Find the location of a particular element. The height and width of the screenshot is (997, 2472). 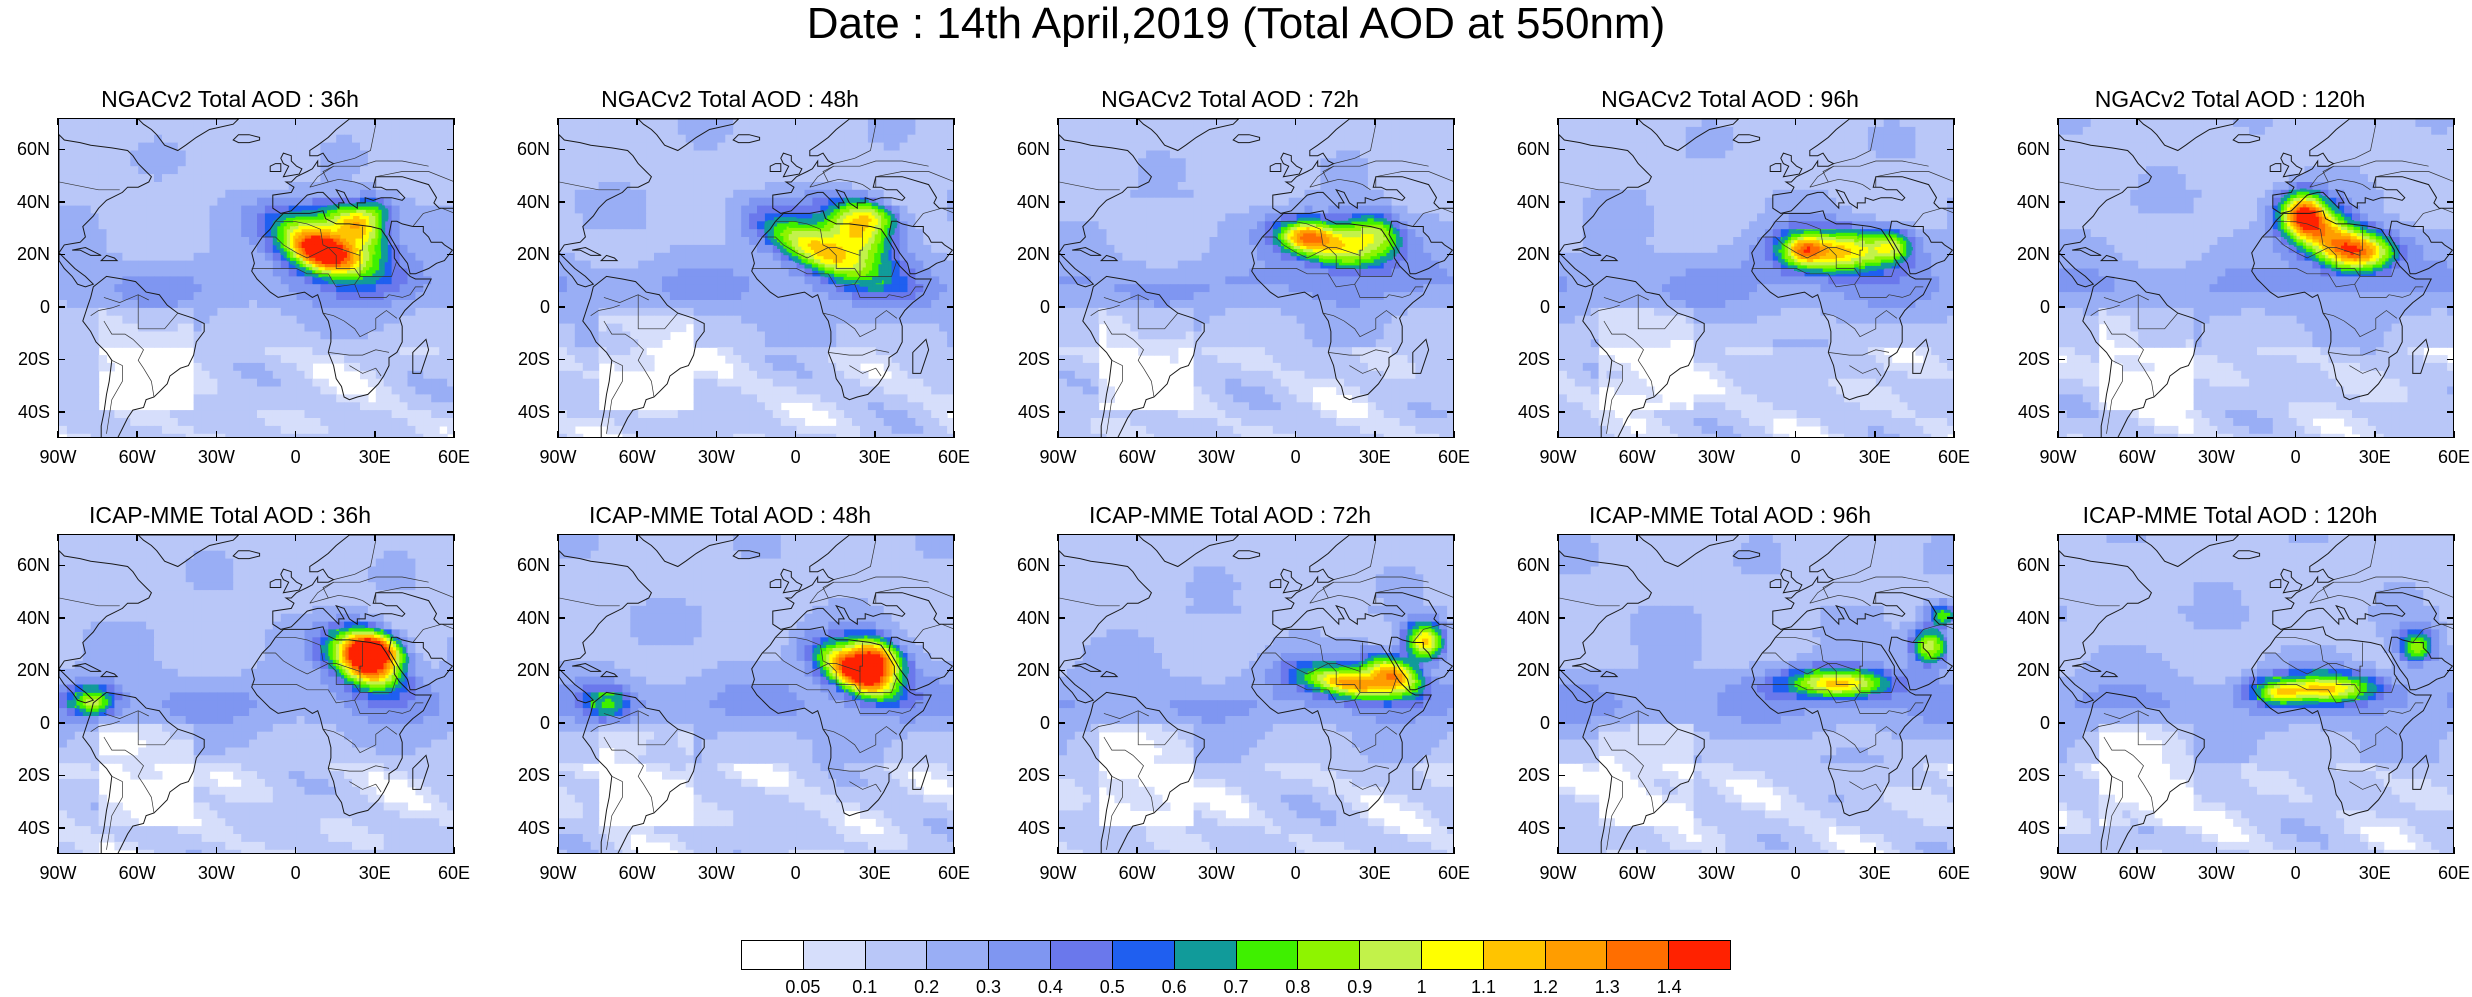

lon-tick-label: 90W is located at coordinates (1558, 457).